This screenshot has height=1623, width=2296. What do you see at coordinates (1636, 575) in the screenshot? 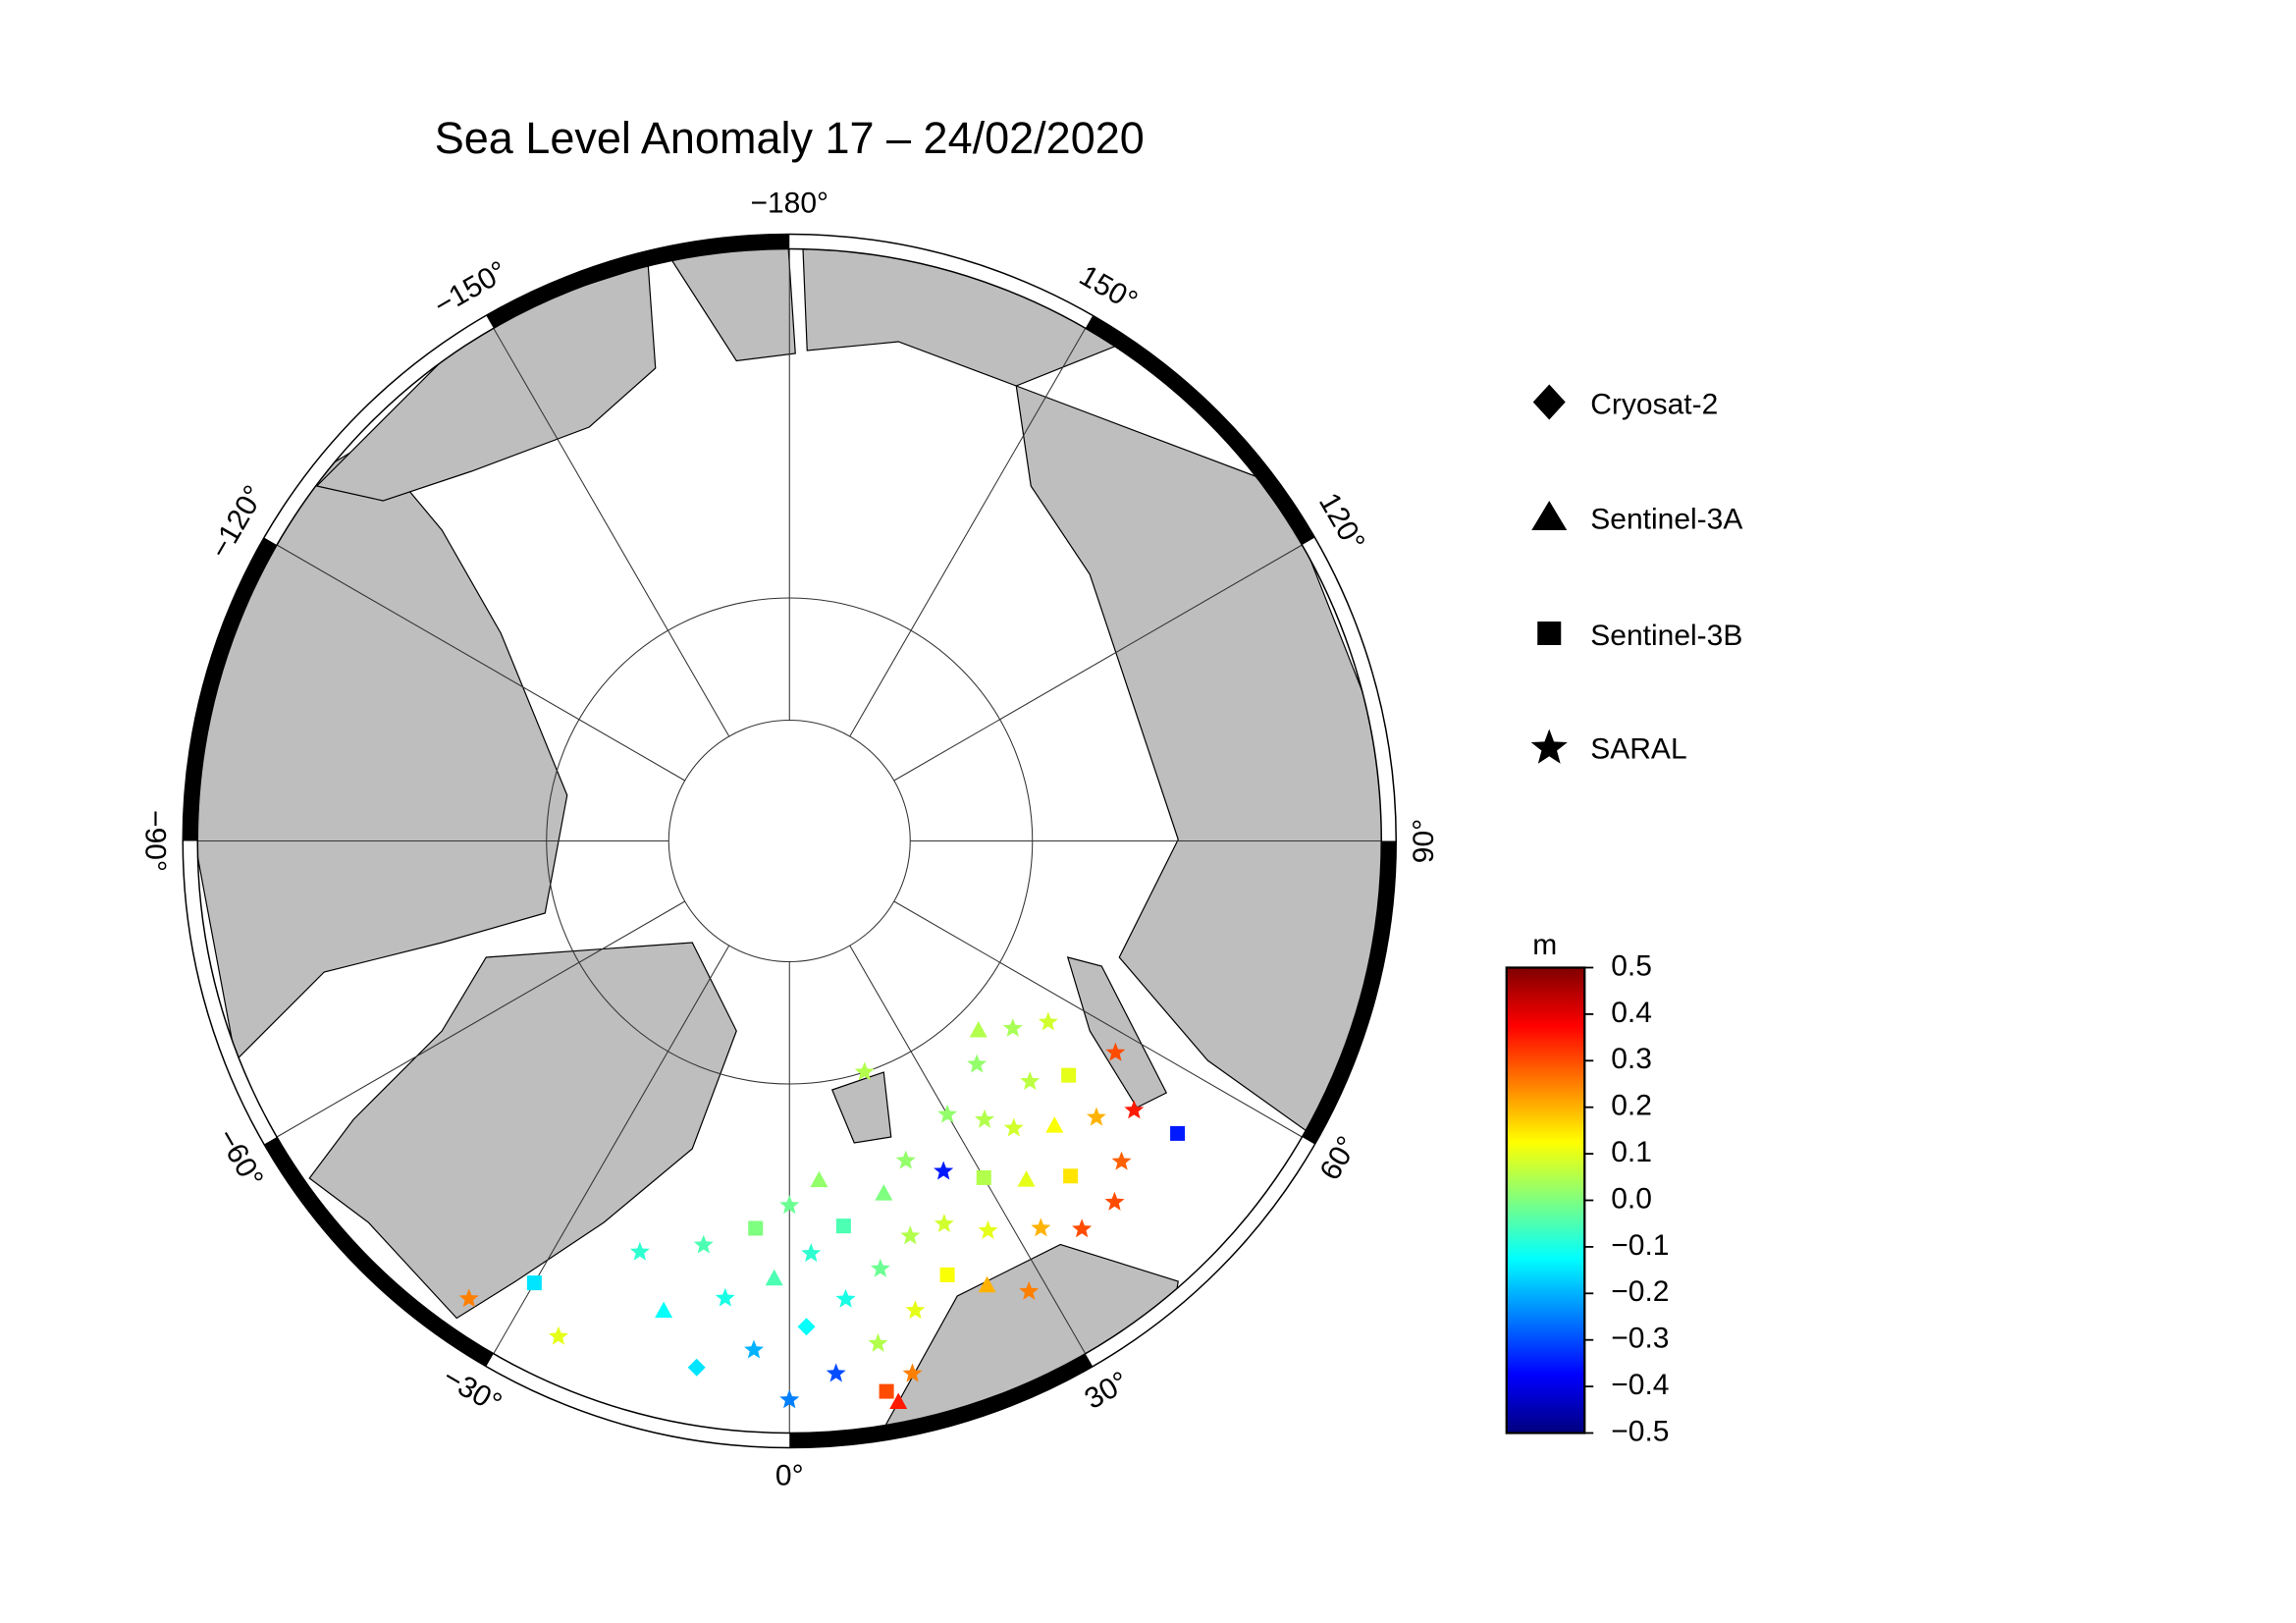
I see `legend: Cryosat-2 Sentinel-3A Sentinel-3B SARAL` at bounding box center [1636, 575].